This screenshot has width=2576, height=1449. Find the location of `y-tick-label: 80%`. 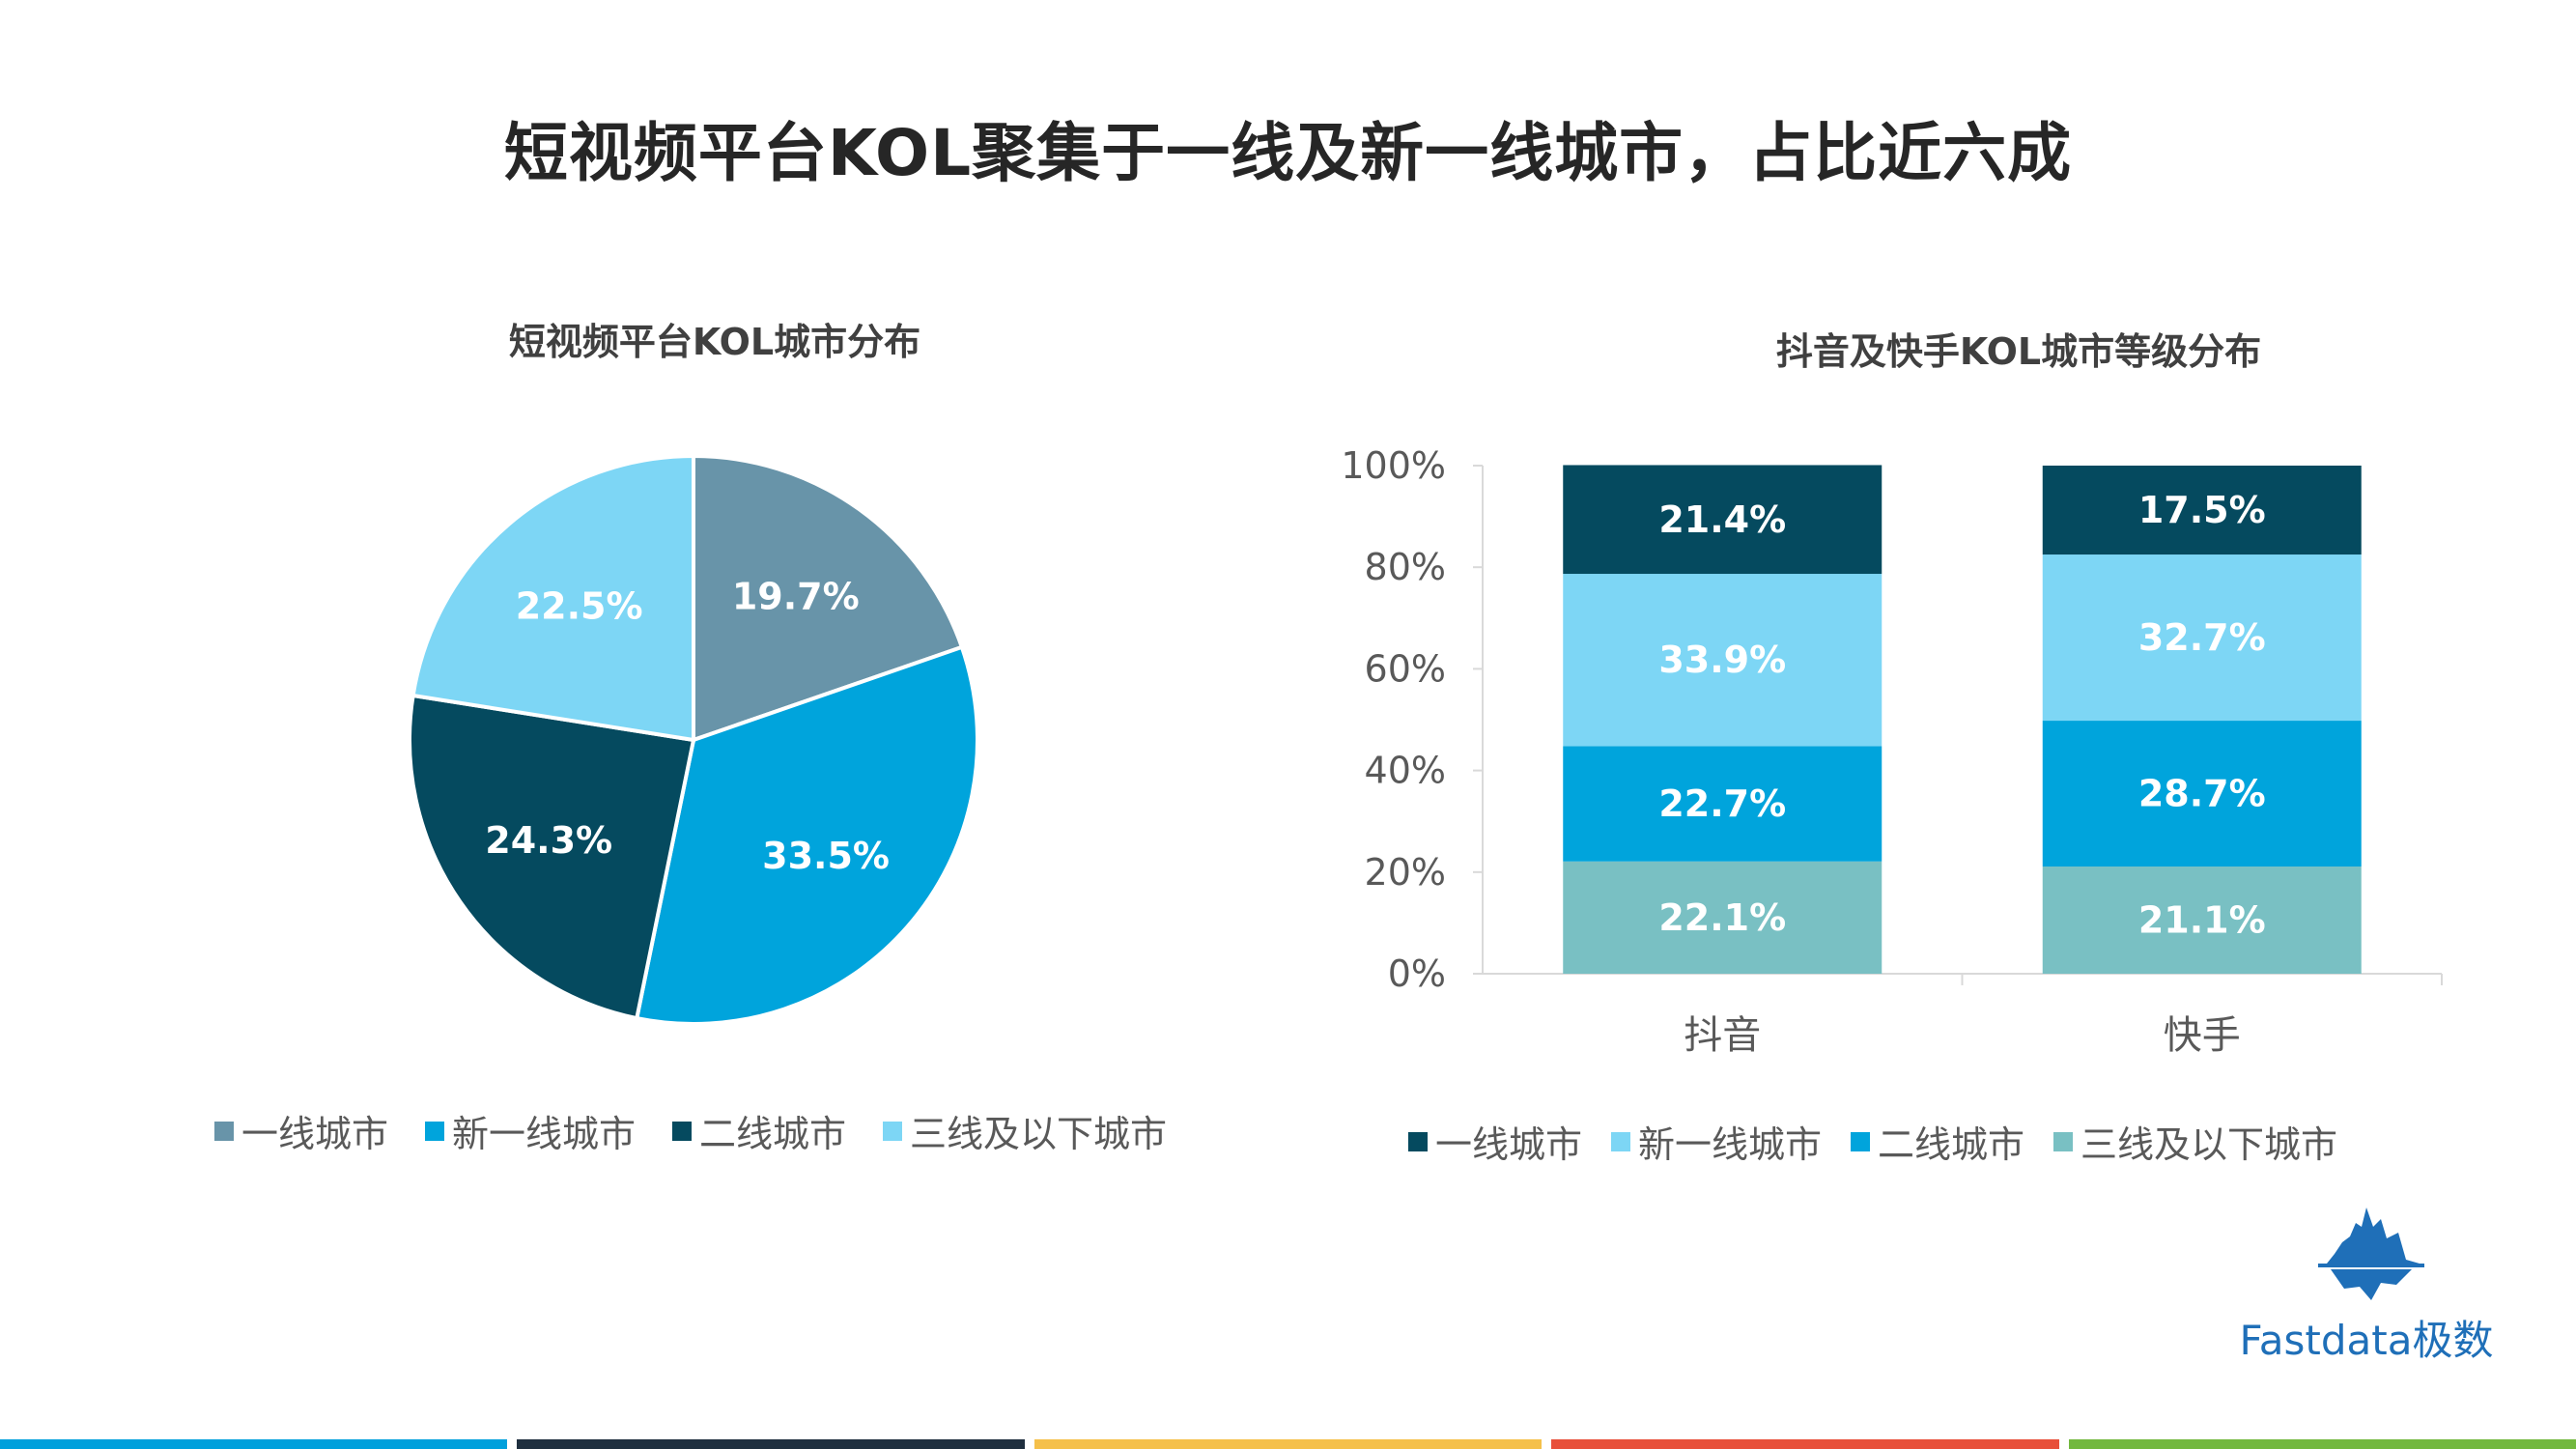

y-tick-label: 80% is located at coordinates (1405, 567).